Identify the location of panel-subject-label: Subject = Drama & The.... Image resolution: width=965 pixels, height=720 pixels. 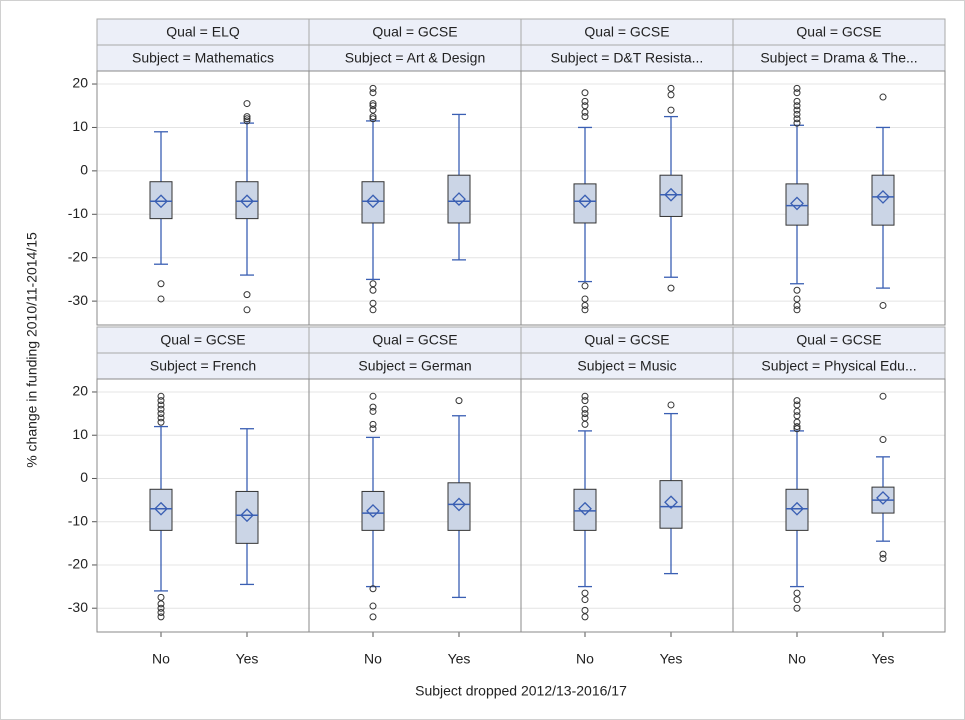
(838, 58).